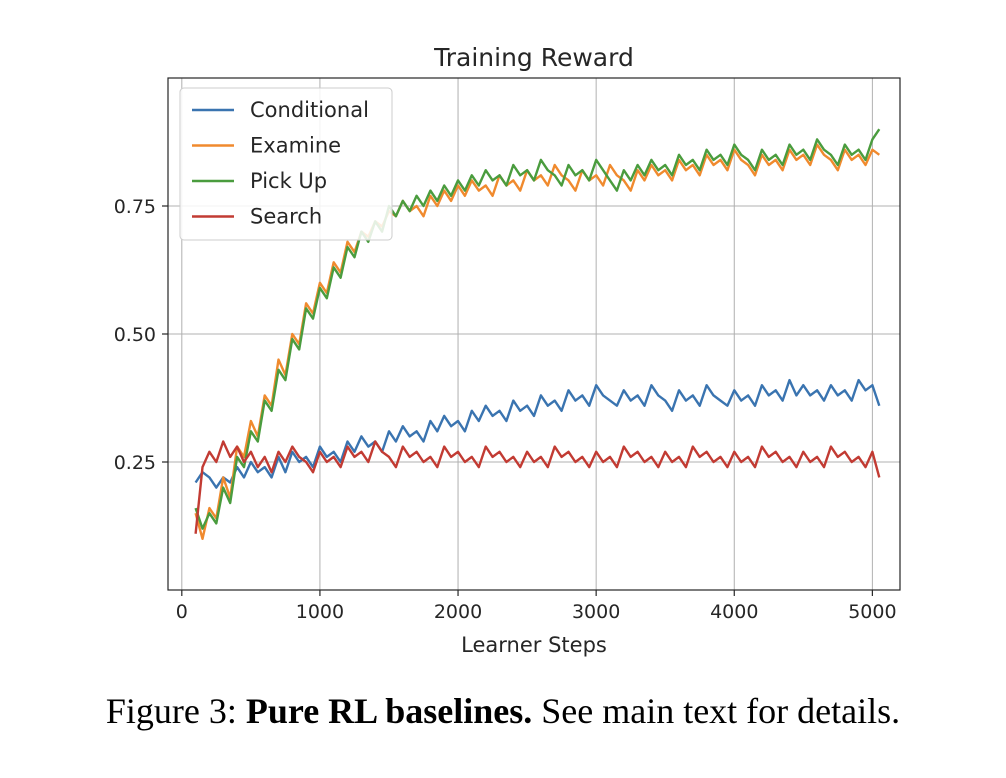 This screenshot has height=778, width=1006. Describe the element at coordinates (295, 146) in the screenshot. I see `legend-label: Examine` at that location.